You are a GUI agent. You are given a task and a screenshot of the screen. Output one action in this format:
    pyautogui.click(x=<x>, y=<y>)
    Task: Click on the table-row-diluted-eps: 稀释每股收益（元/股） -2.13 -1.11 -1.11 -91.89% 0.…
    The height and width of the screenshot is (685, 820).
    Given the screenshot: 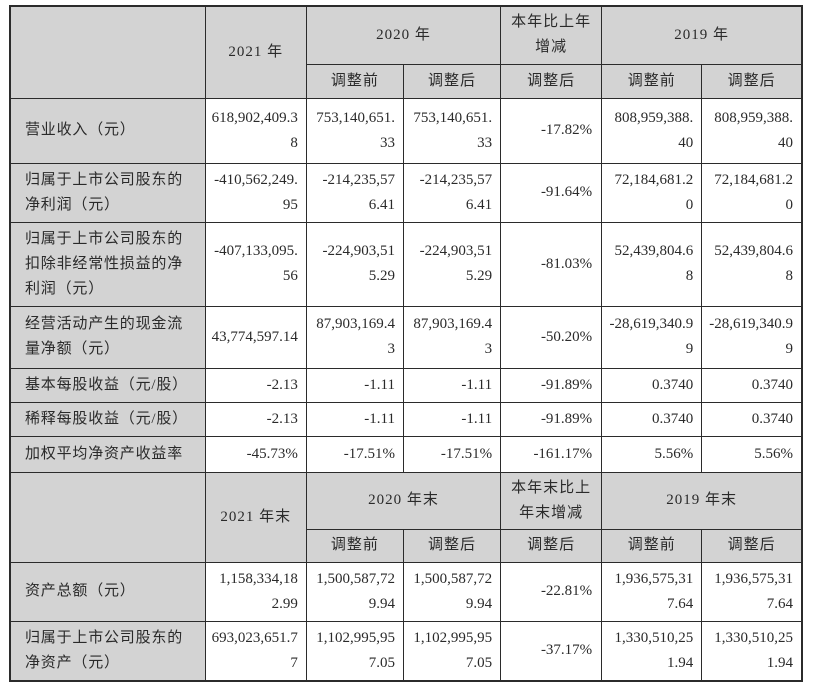 What is the action you would take?
    pyautogui.click(x=406, y=419)
    